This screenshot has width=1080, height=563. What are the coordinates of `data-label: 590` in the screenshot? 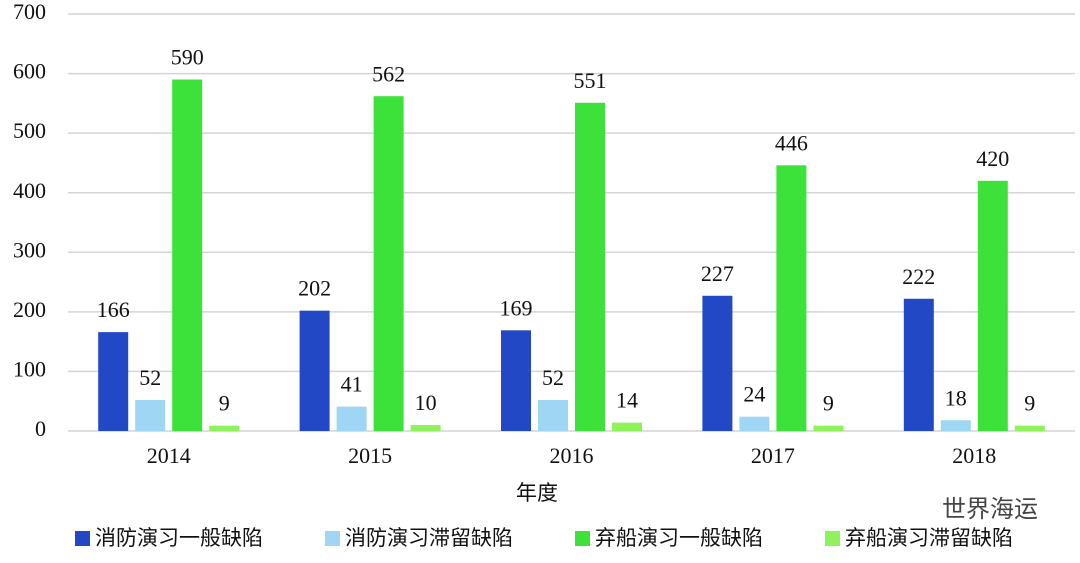 It's located at (187, 57).